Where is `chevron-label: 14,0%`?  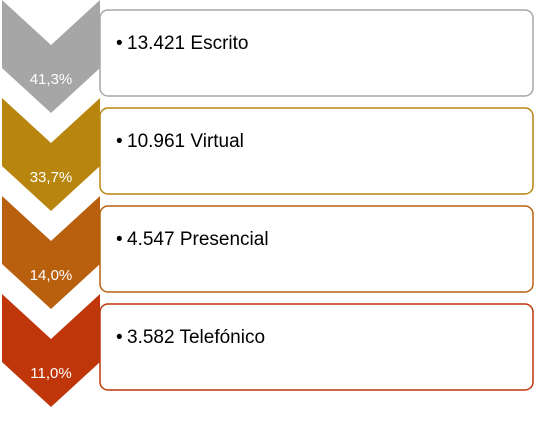 chevron-label: 14,0% is located at coordinates (51, 275).